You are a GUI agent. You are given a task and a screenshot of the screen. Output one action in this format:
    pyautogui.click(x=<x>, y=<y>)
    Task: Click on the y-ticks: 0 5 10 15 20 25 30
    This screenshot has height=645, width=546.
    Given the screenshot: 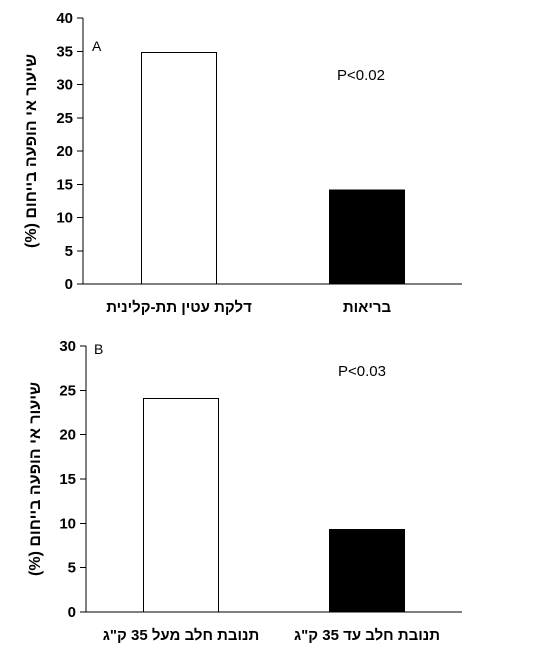 What is the action you would take?
    pyautogui.click(x=72, y=479)
    